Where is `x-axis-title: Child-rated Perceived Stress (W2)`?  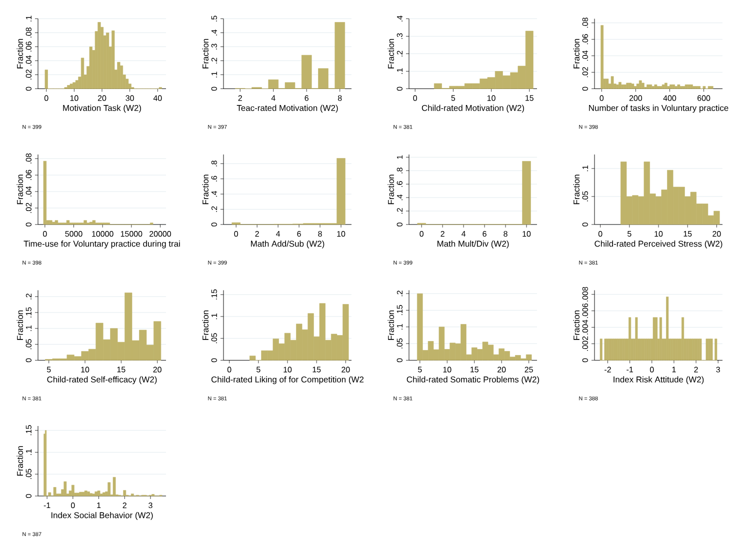 x-axis-title: Child-rated Perceived Stress (W2) is located at coordinates (658, 244).